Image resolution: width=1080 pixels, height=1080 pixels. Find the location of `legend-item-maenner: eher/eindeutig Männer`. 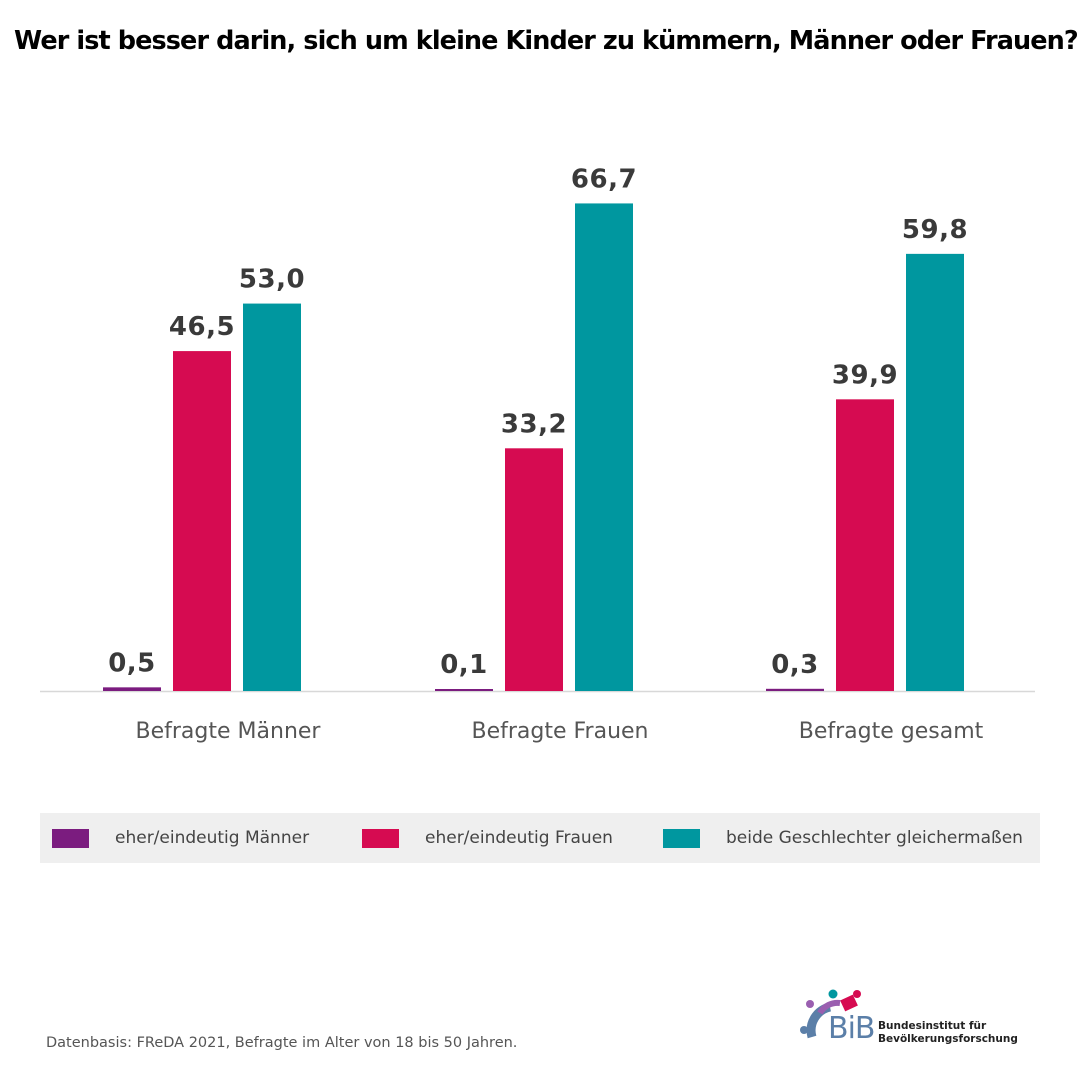

legend-item-maenner: eher/eindeutig Männer is located at coordinates (180, 838).